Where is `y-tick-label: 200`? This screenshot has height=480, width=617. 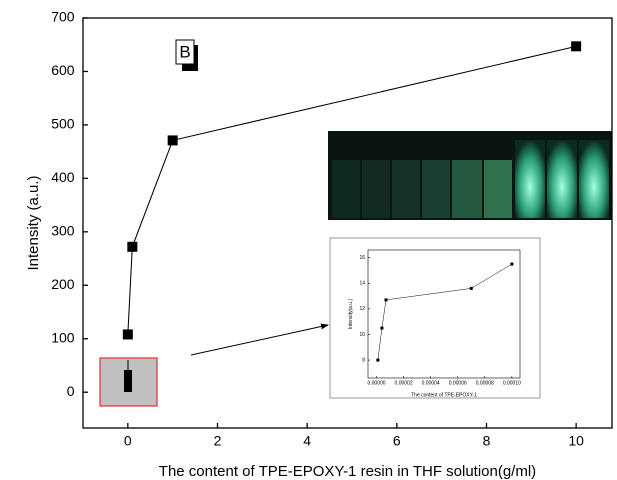
y-tick-label: 200 is located at coordinates (63, 284).